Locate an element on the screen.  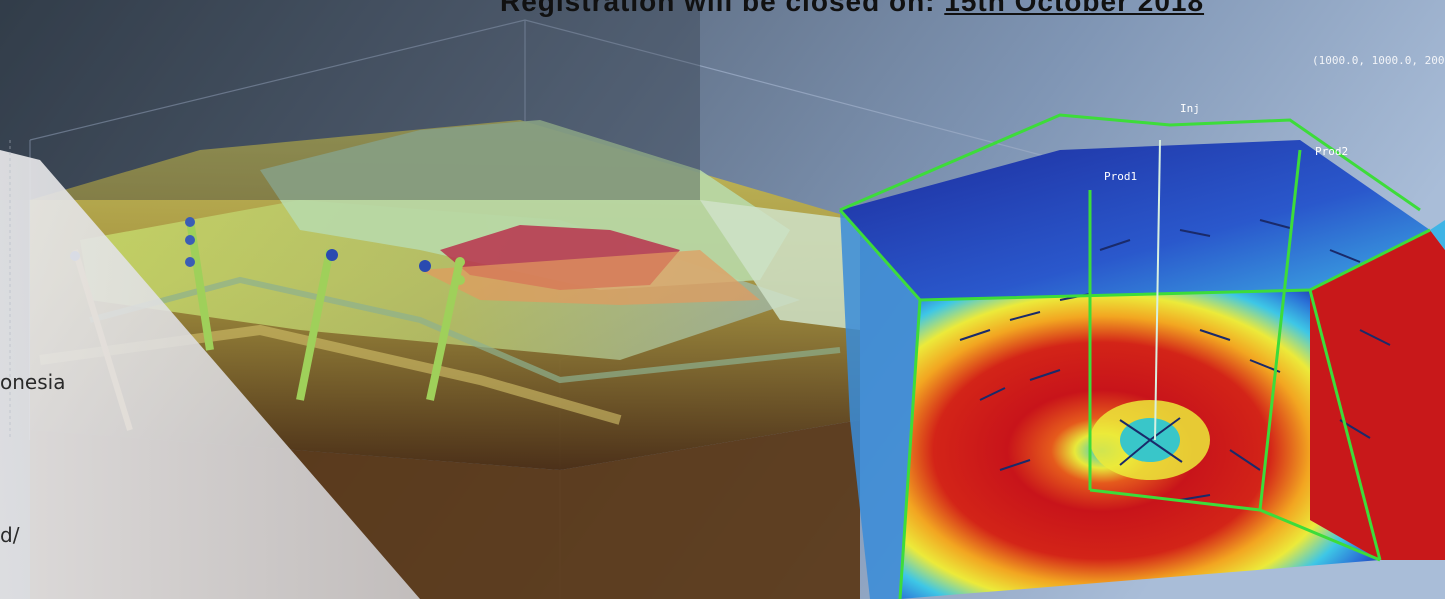
banner-date: 15th October 2018 is located at coordinates (1074, 8).